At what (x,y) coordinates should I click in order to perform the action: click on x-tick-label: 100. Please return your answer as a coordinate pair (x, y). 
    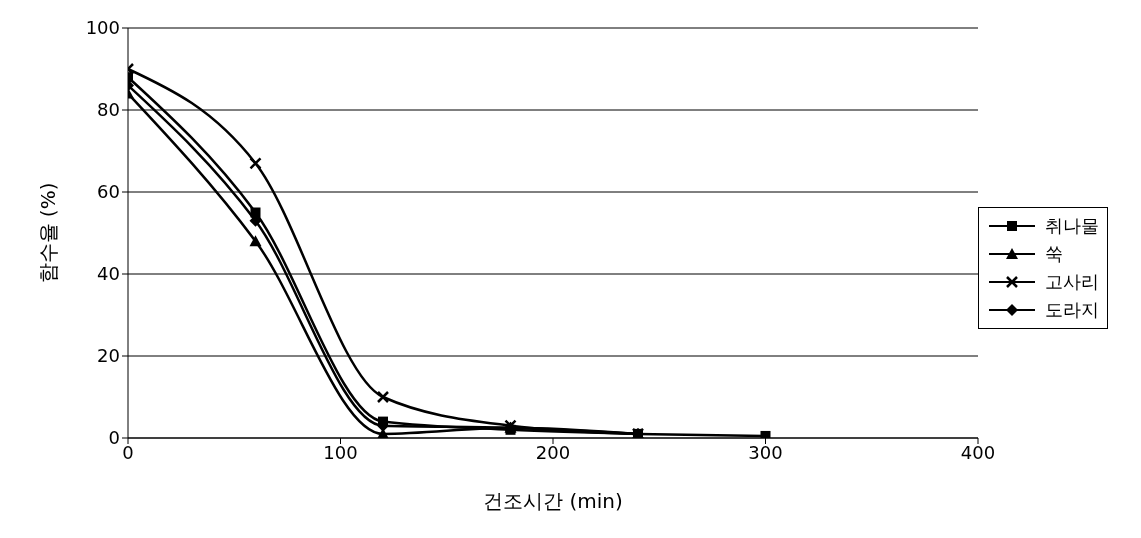
    Looking at the image, I should click on (340, 452).